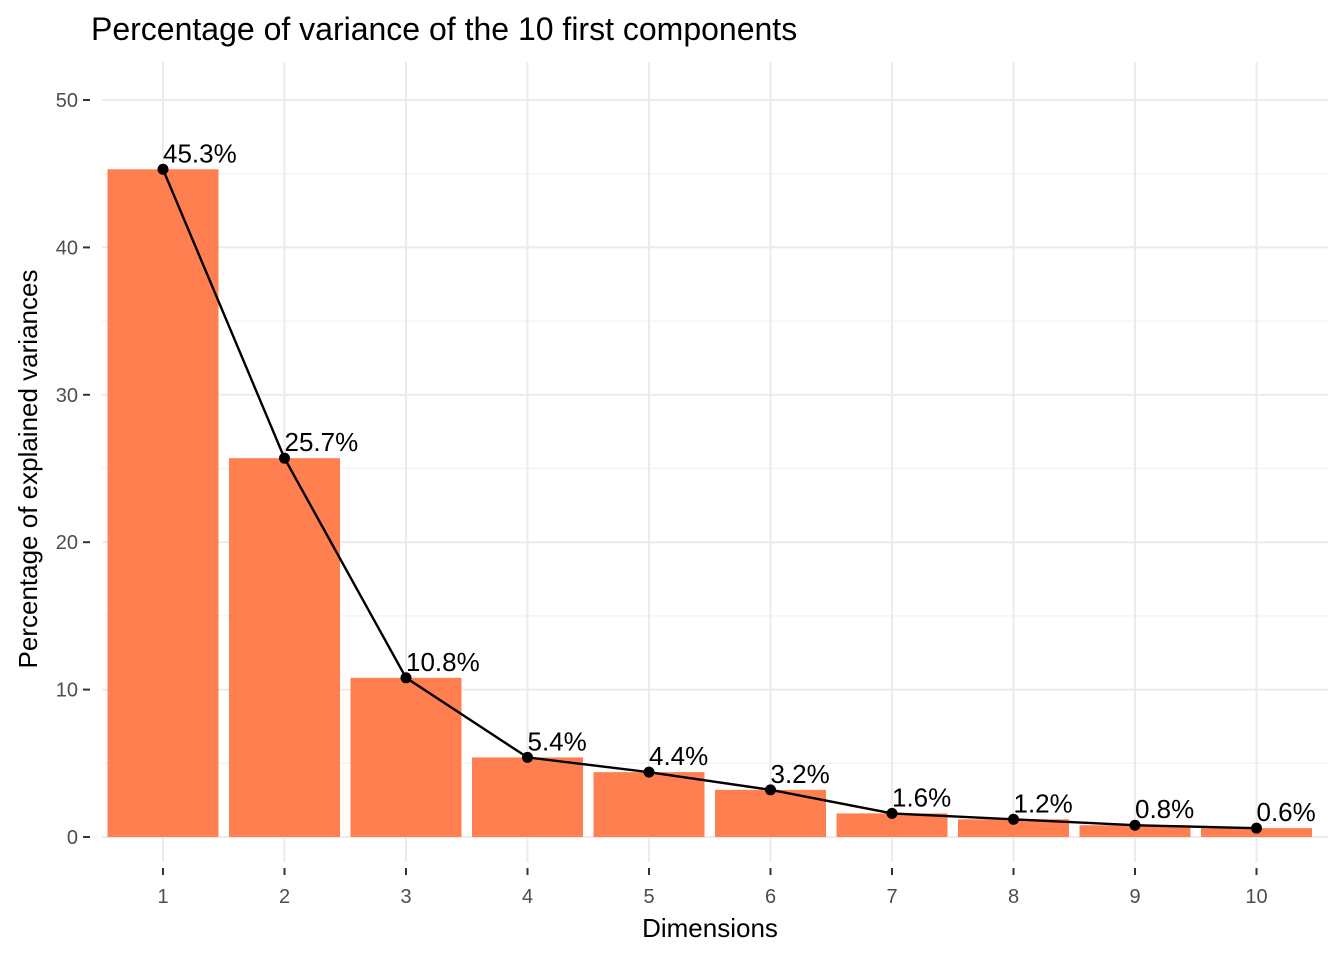 This screenshot has height=960, width=1344. What do you see at coordinates (710, 928) in the screenshot?
I see `x-axis-title: Dimensions` at bounding box center [710, 928].